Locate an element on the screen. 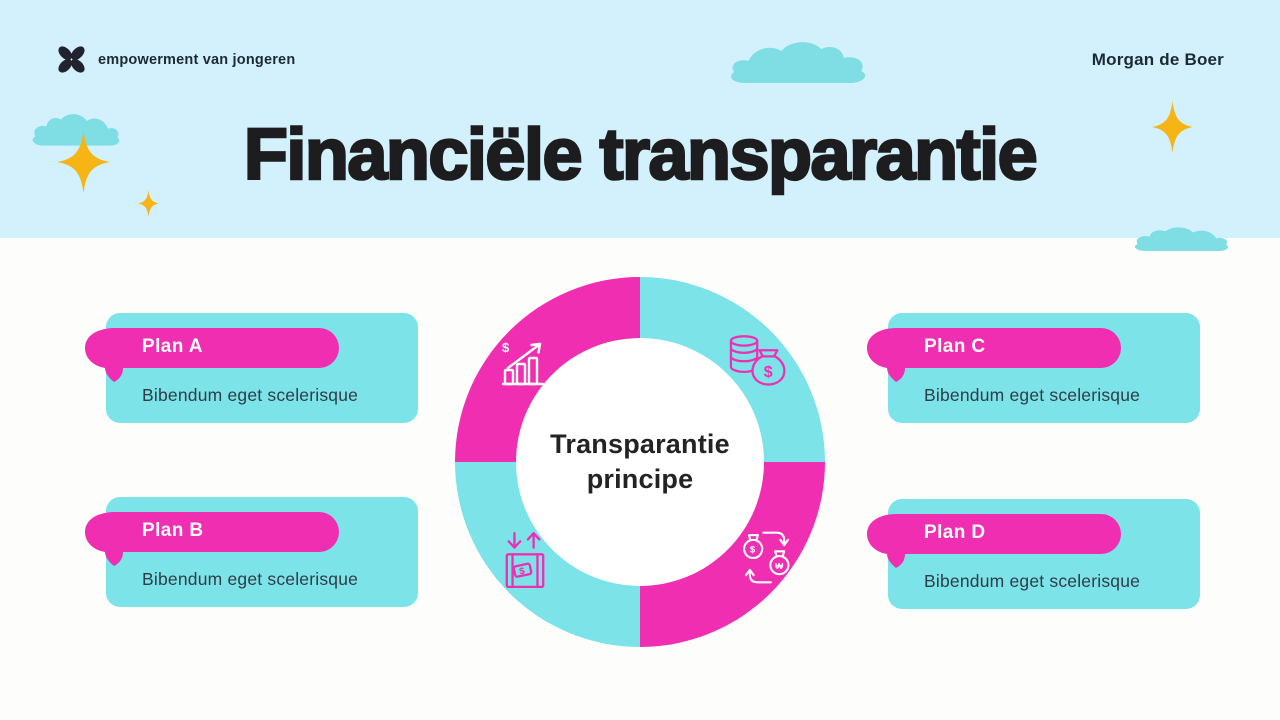 The width and height of the screenshot is (1280, 720). plan-label: Plan D is located at coordinates (955, 532).